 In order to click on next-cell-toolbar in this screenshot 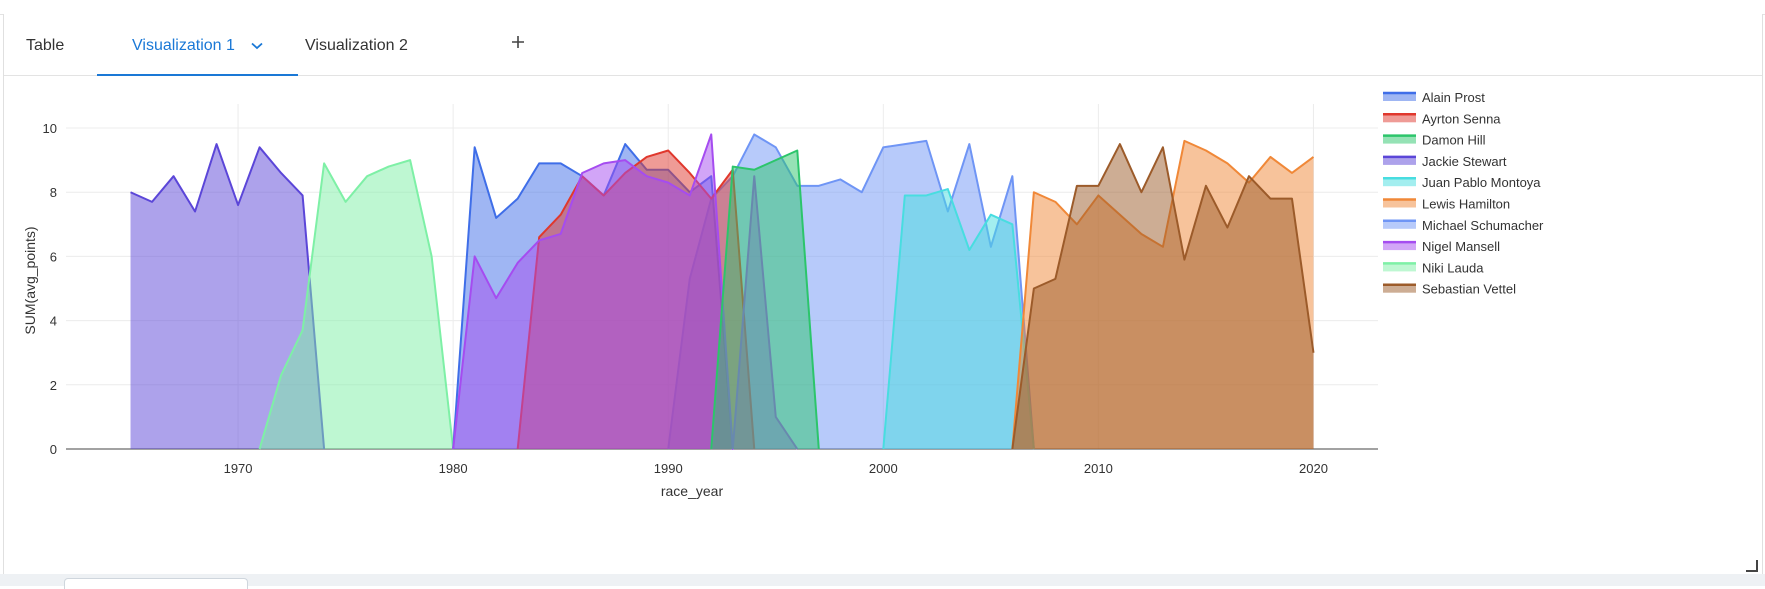, I will do `click(156, 583)`.